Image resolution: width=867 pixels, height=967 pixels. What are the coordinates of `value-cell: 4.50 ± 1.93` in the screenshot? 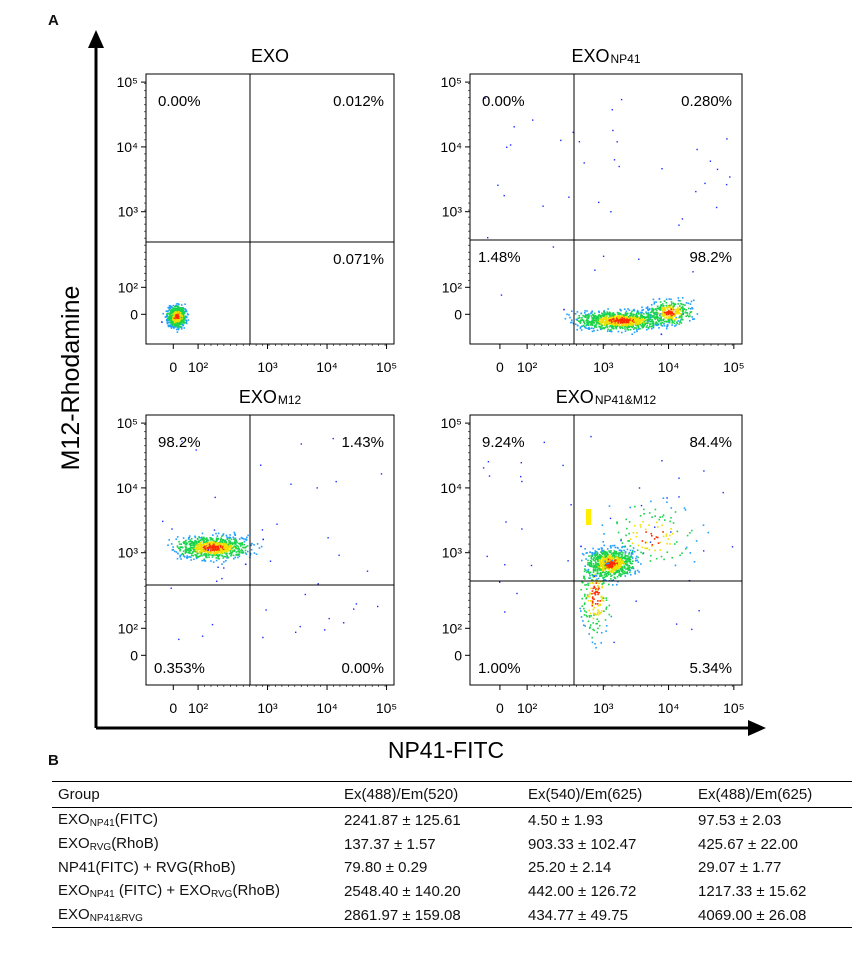 It's located at (565, 820).